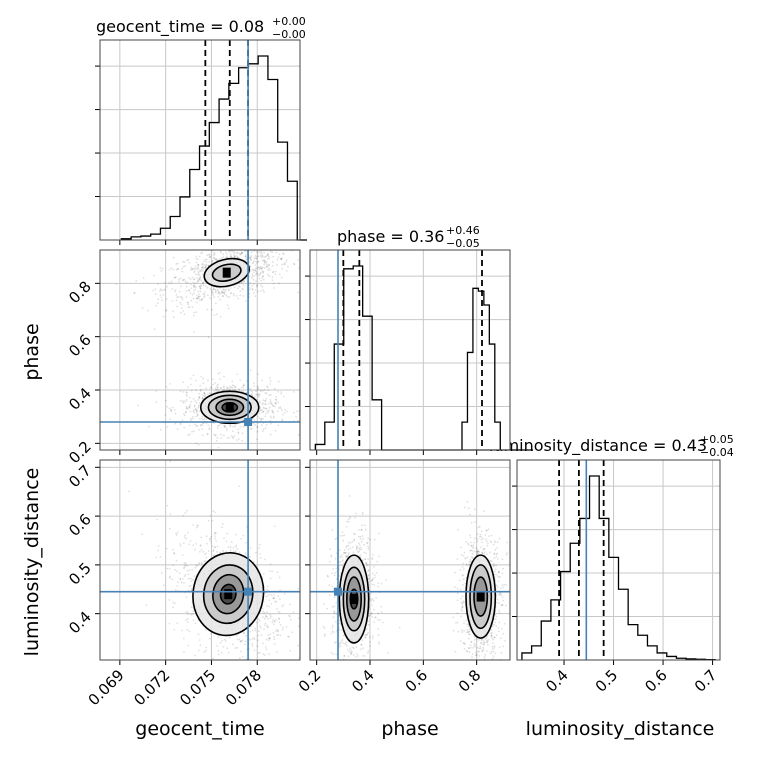 This screenshot has height=760, width=760. Describe the element at coordinates (706, 681) in the screenshot. I see `xtick-label-luminosity-distance-3: 0.7` at that location.